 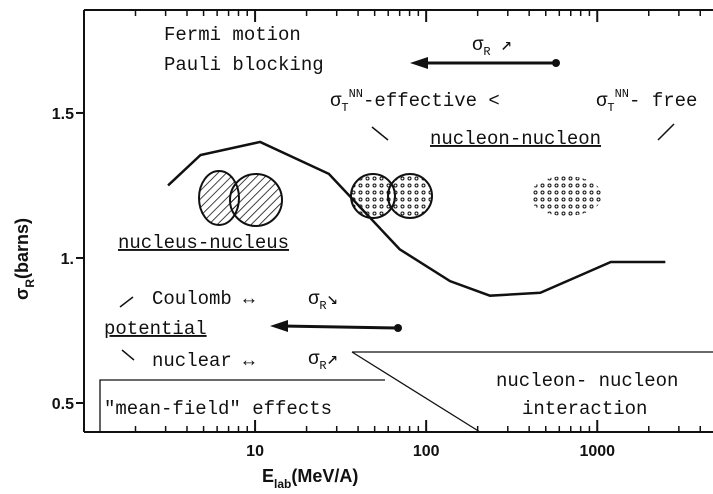 I want to click on x-axis-label: Elab(MeV/A), so click(x=310, y=478).